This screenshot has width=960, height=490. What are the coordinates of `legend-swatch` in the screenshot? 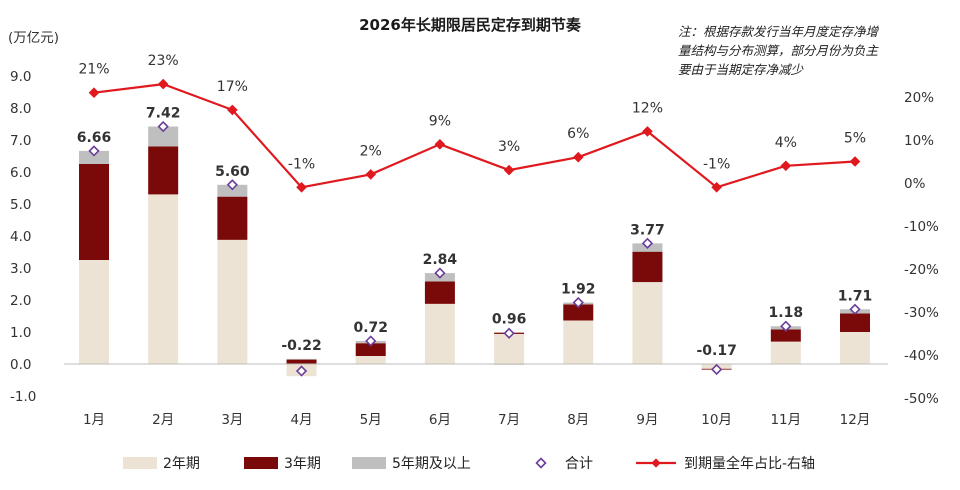 It's located at (369, 463).